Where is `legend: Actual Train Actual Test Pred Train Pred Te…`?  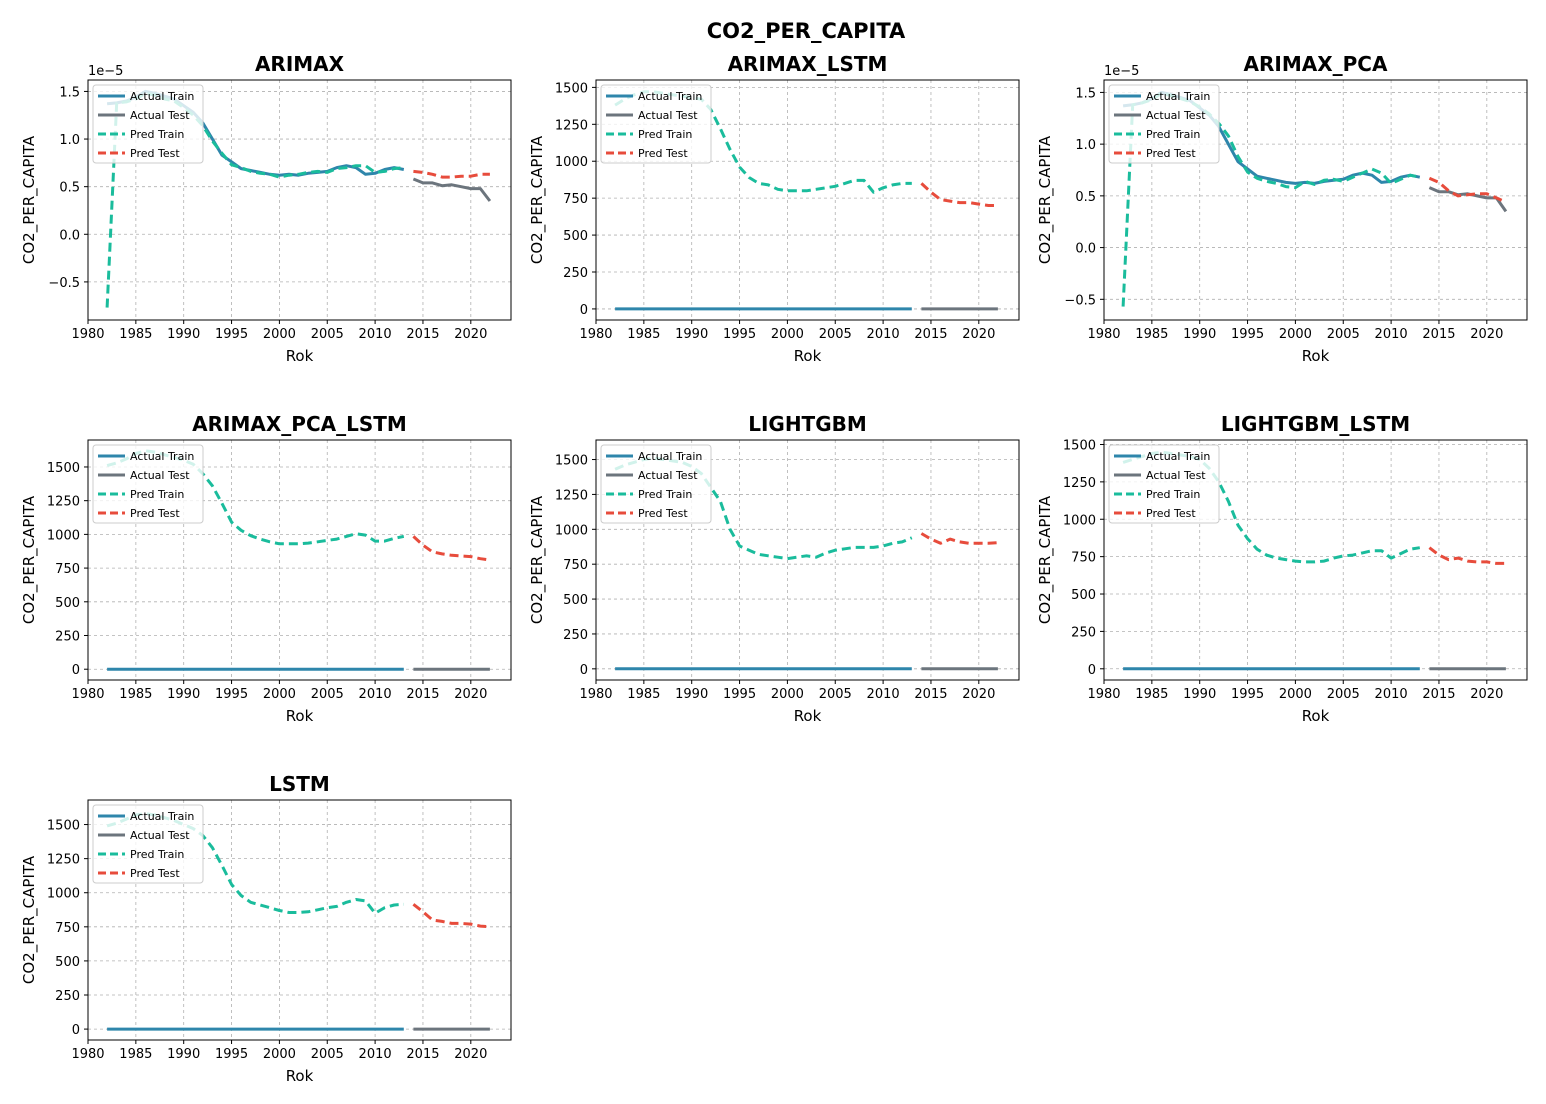
legend: Actual Train Actual Test Pred Train Pred Te… is located at coordinates (148, 124).